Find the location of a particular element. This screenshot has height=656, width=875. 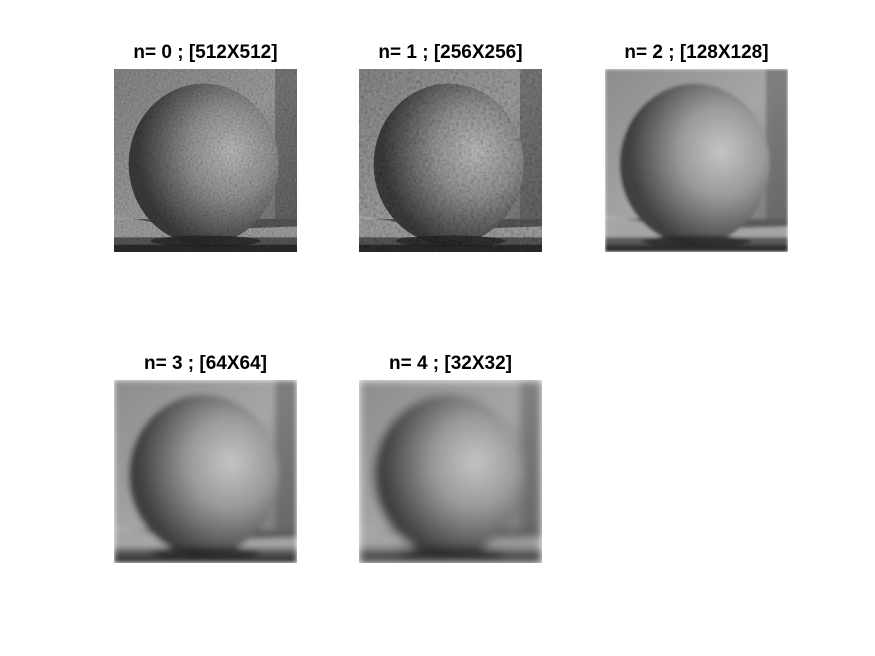

panel-title: n= 4 ; [32X32] is located at coordinates (450, 363).